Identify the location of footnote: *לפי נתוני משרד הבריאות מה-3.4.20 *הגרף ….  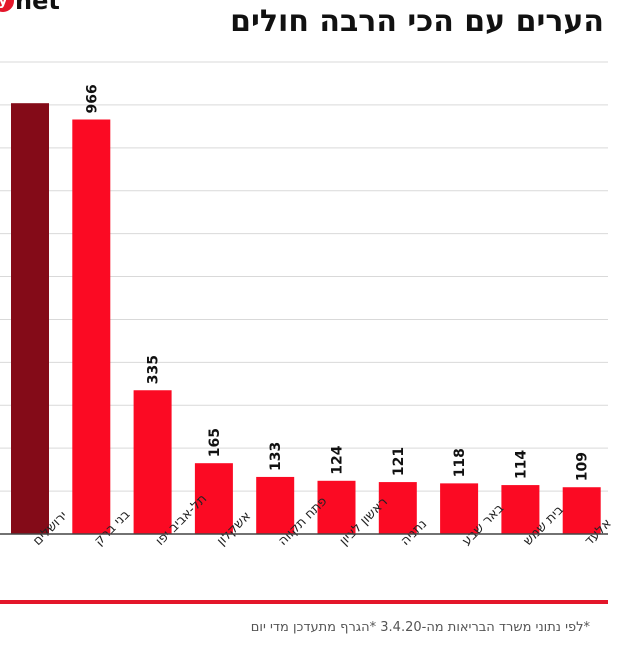
(420, 627).